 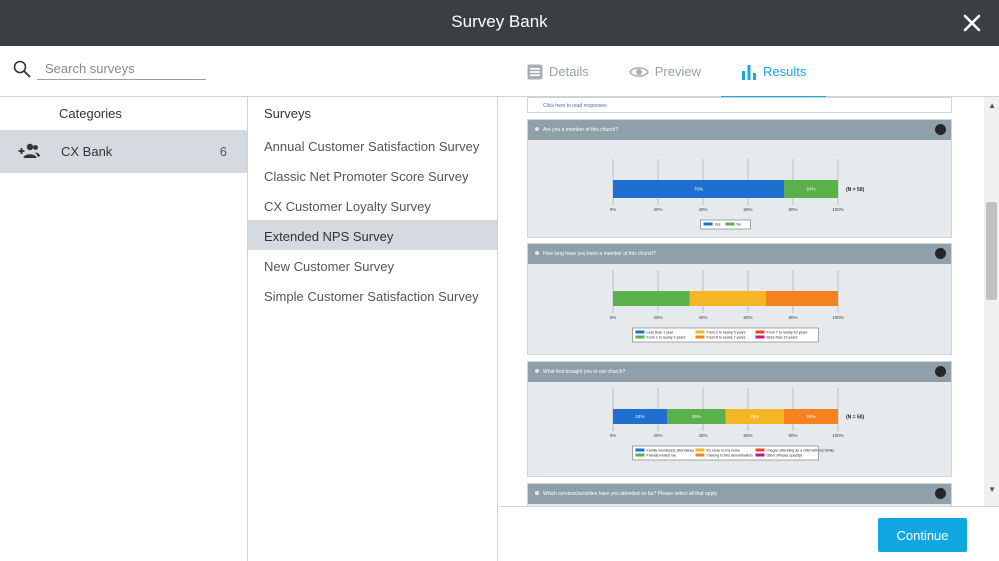 I want to click on survey-item-selected: Extended NPS Survey, so click(x=372, y=235).